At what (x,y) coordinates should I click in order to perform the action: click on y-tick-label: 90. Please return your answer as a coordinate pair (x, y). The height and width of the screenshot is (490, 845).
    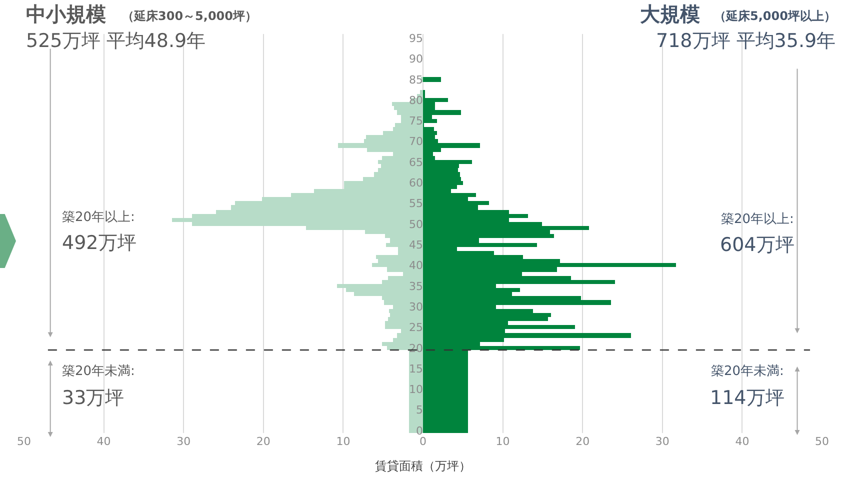
    Looking at the image, I should click on (416, 59).